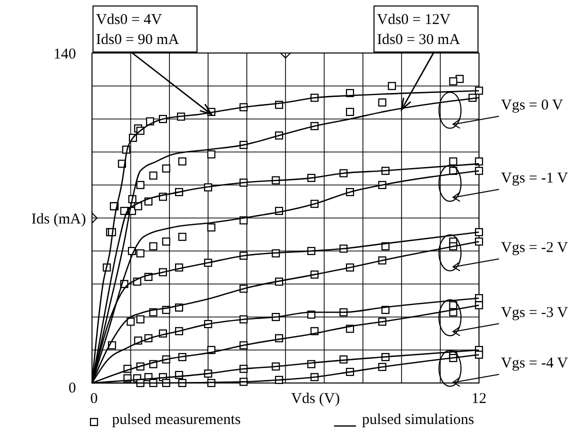 The height and width of the screenshot is (434, 573). What do you see at coordinates (534, 364) in the screenshot?
I see `text: Vgs = -4 V` at bounding box center [534, 364].